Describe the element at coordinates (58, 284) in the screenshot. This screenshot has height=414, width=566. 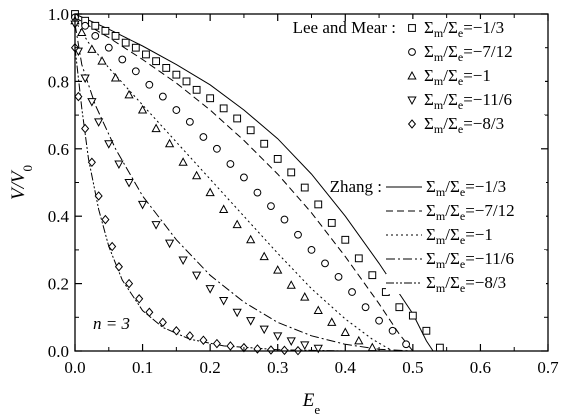
I see `y-tick-label: 0.2` at that location.